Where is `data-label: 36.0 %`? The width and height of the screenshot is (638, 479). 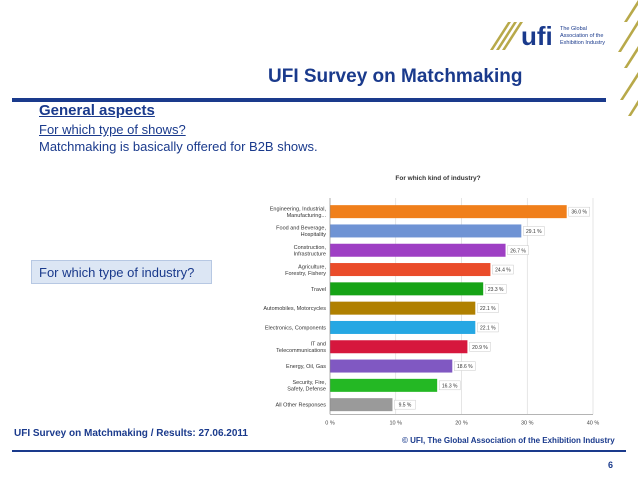 data-label: 36.0 % is located at coordinates (579, 213).